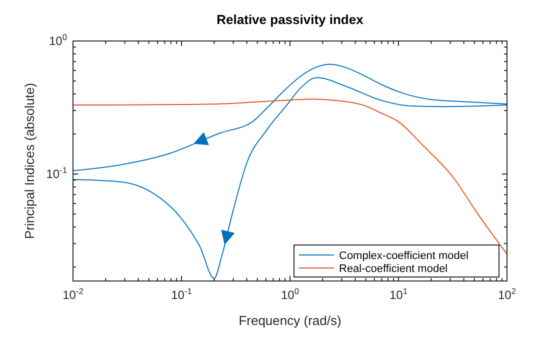 This screenshot has height=337, width=560. Describe the element at coordinates (29, 161) in the screenshot. I see `y-axis-title: Principal Indices (absolute)` at that location.